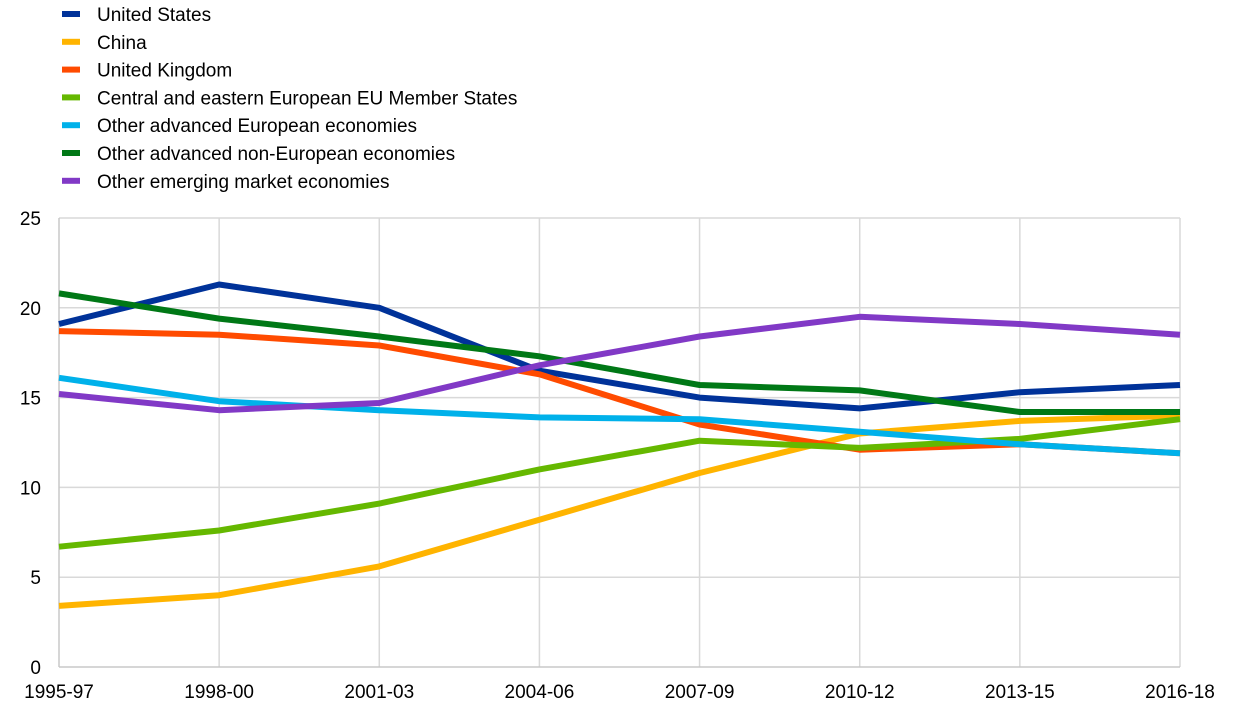 The width and height of the screenshot is (1240, 720). What do you see at coordinates (379, 692) in the screenshot?
I see `x-tick-label: 2001-03` at bounding box center [379, 692].